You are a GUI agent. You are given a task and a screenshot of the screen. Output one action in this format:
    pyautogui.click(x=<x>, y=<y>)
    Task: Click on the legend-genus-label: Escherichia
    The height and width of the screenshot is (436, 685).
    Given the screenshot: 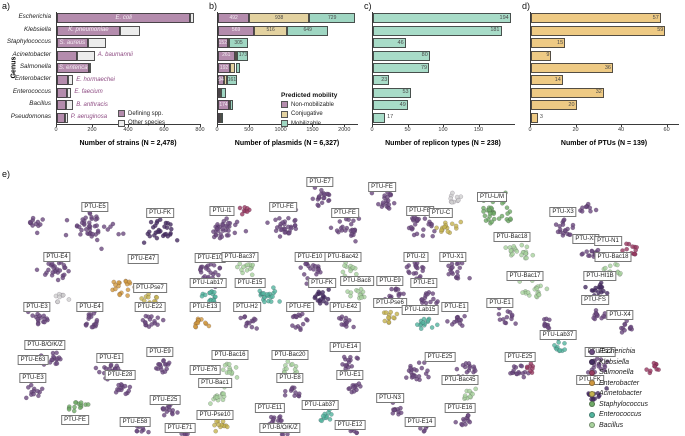 What is the action you would take?
    pyautogui.click(x=617, y=351)
    